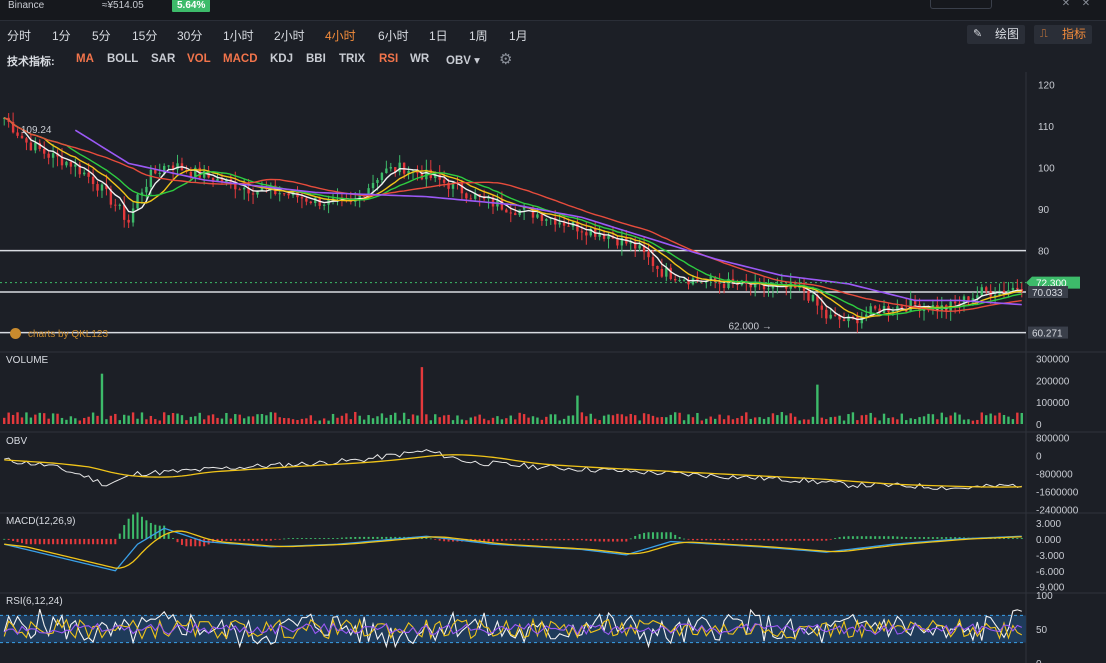 This screenshot has width=1106, height=663. Describe the element at coordinates (1053, 359) in the screenshot. I see `volume-ytick-0: 300000` at that location.